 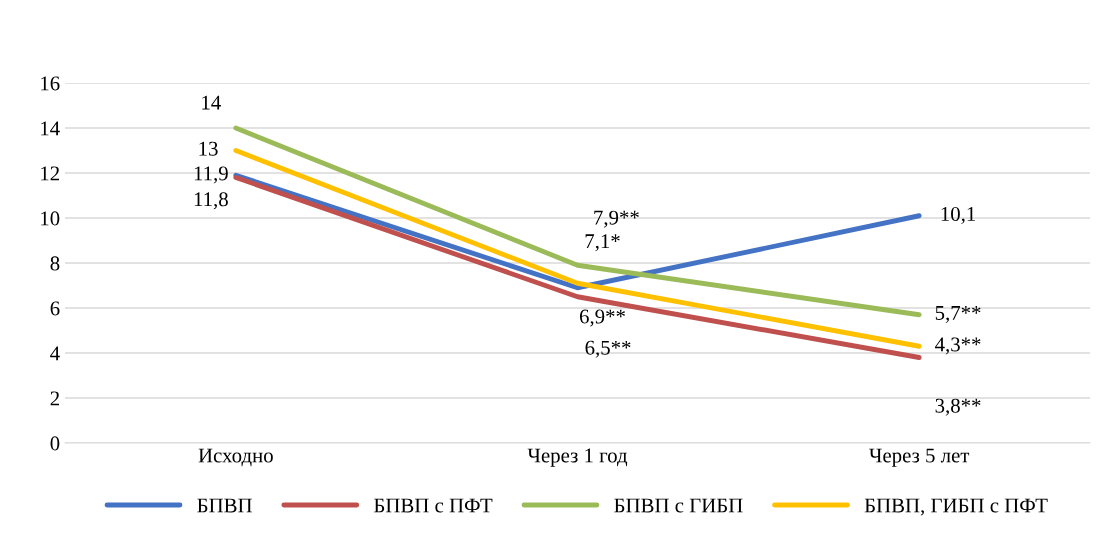 I want to click on y-tick-label: 16, so click(x=50, y=83).